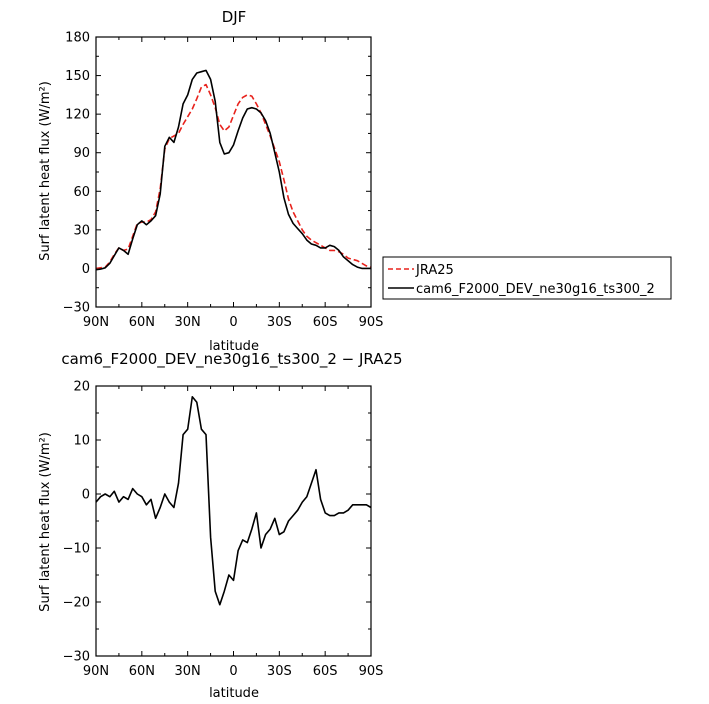 This screenshot has height=704, width=709. What do you see at coordinates (233, 176) in the screenshot?
I see `top-series-line-jra25` at bounding box center [233, 176].